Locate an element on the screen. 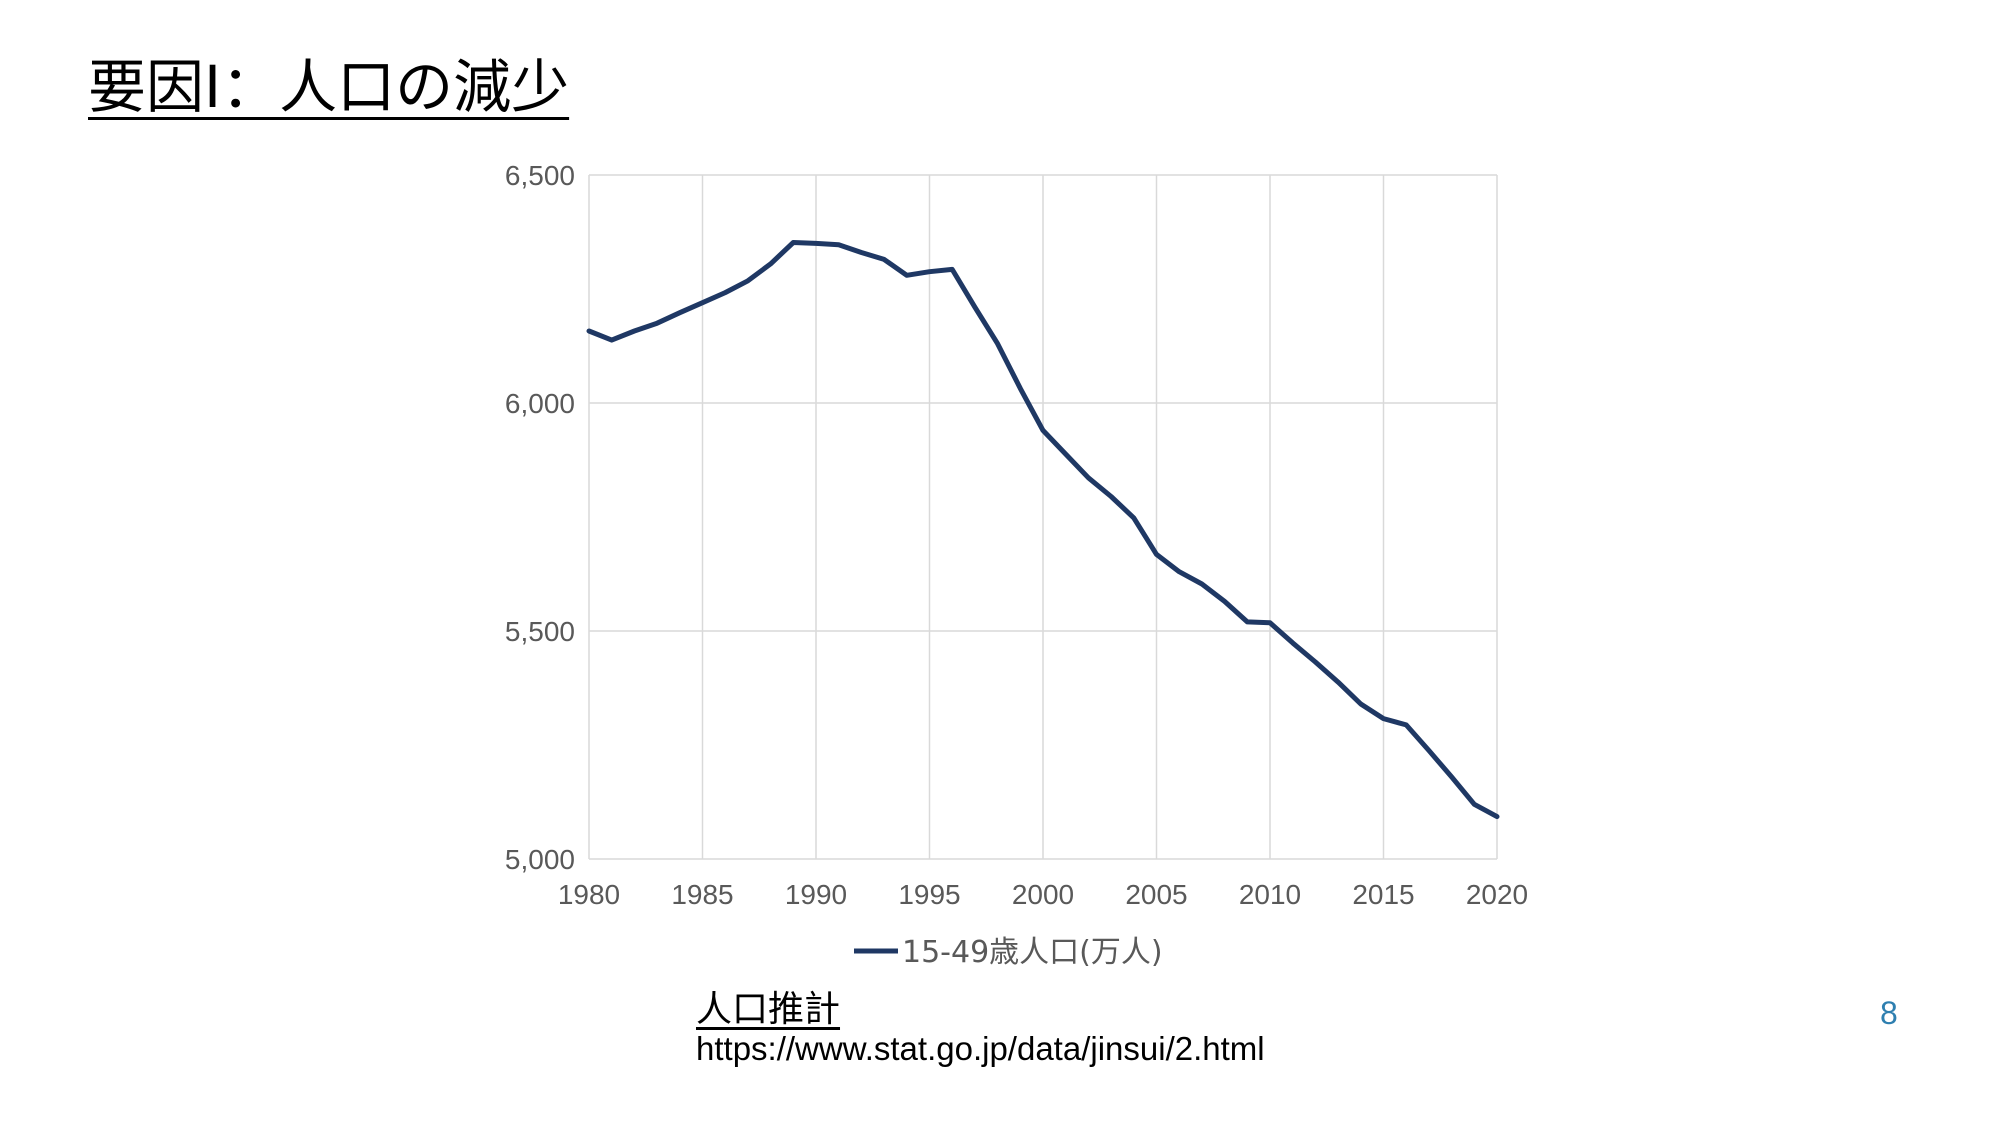 Image resolution: width=2000 pixels, height=1125 pixels. x-tick-label: 2015 is located at coordinates (1383, 894).